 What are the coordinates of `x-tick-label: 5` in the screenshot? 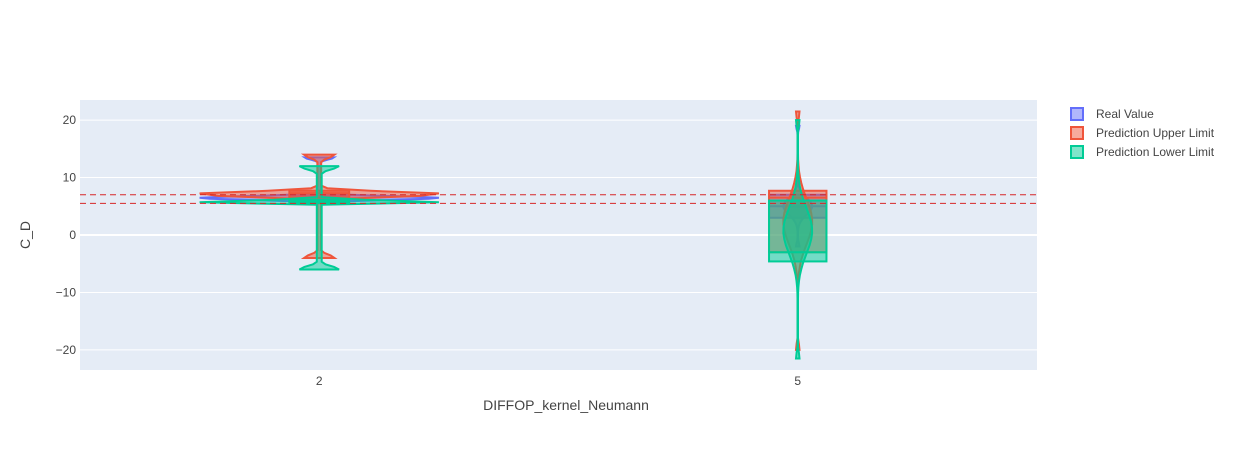 It's located at (797, 381).